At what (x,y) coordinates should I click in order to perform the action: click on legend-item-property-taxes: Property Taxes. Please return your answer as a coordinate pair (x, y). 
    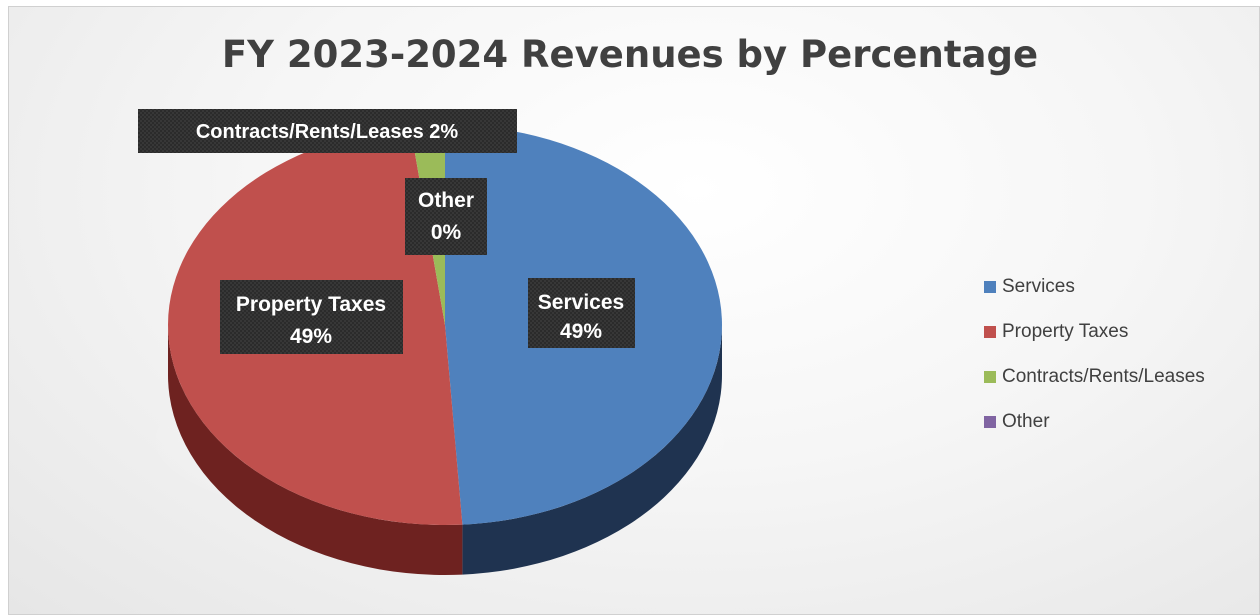
    Looking at the image, I should click on (1094, 332).